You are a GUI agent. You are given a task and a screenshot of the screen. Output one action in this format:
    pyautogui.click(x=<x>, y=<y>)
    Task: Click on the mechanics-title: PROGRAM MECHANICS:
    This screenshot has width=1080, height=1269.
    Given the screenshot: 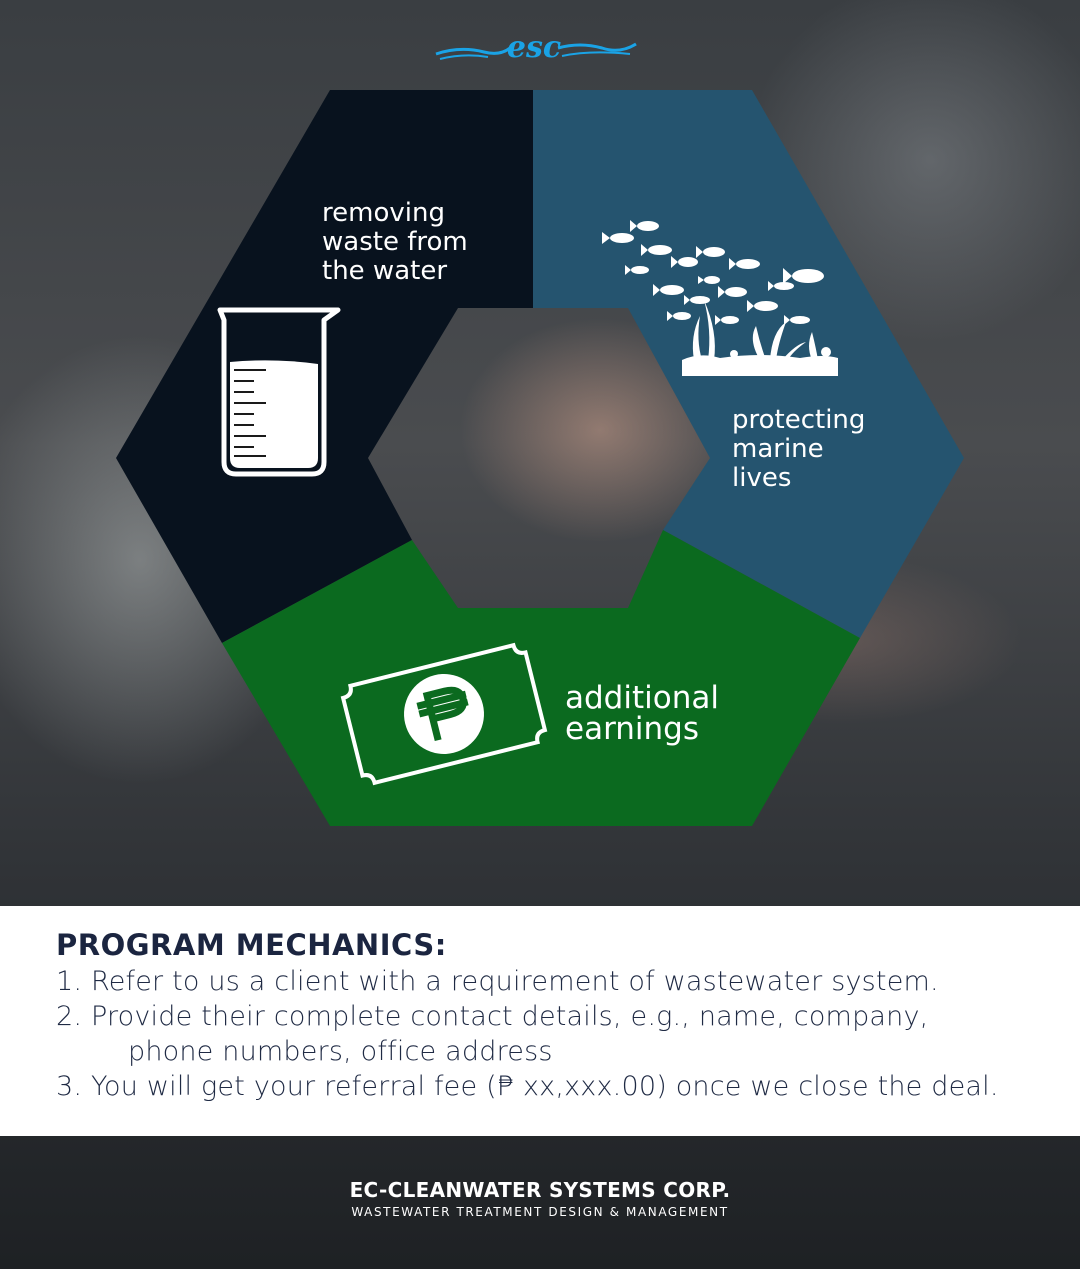 What is the action you would take?
    pyautogui.click(x=251, y=945)
    